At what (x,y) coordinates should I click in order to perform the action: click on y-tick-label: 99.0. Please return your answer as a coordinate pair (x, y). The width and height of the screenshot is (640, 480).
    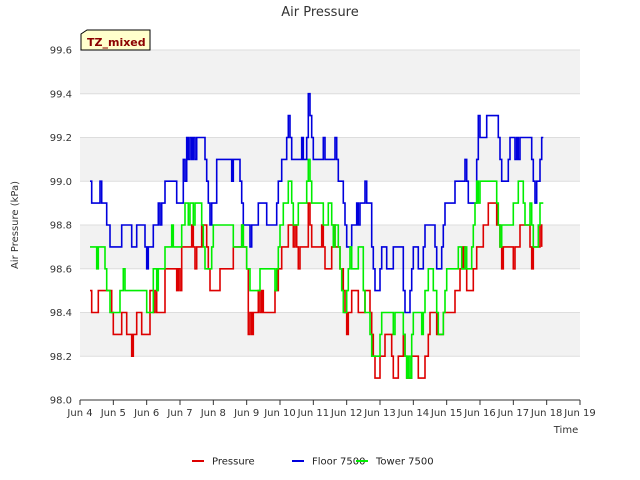
    Looking at the image, I should click on (61, 182).